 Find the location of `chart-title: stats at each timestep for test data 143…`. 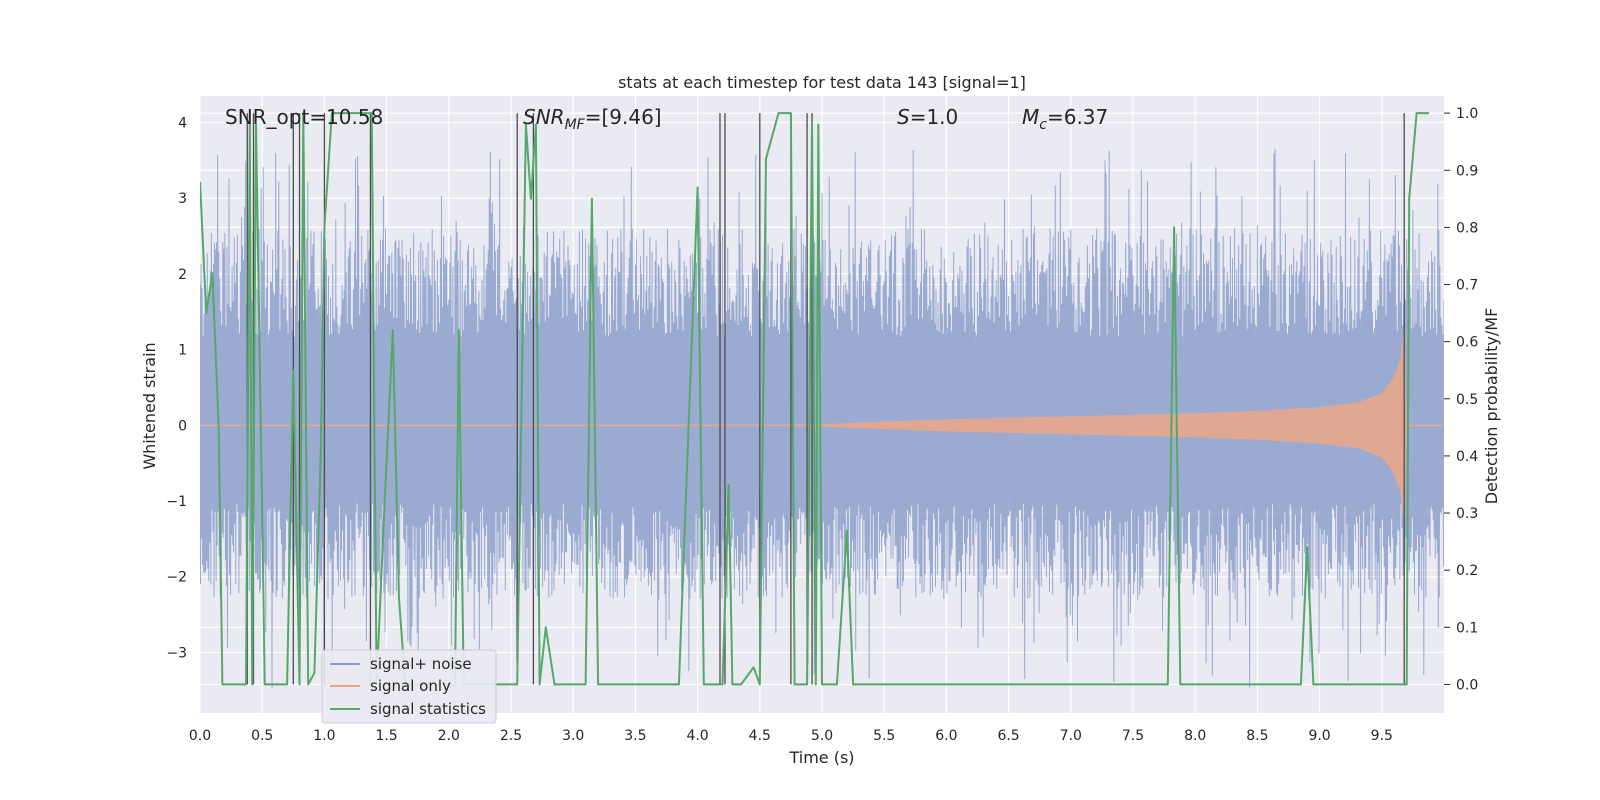

chart-title: stats at each timestep for test data 143… is located at coordinates (822, 82).